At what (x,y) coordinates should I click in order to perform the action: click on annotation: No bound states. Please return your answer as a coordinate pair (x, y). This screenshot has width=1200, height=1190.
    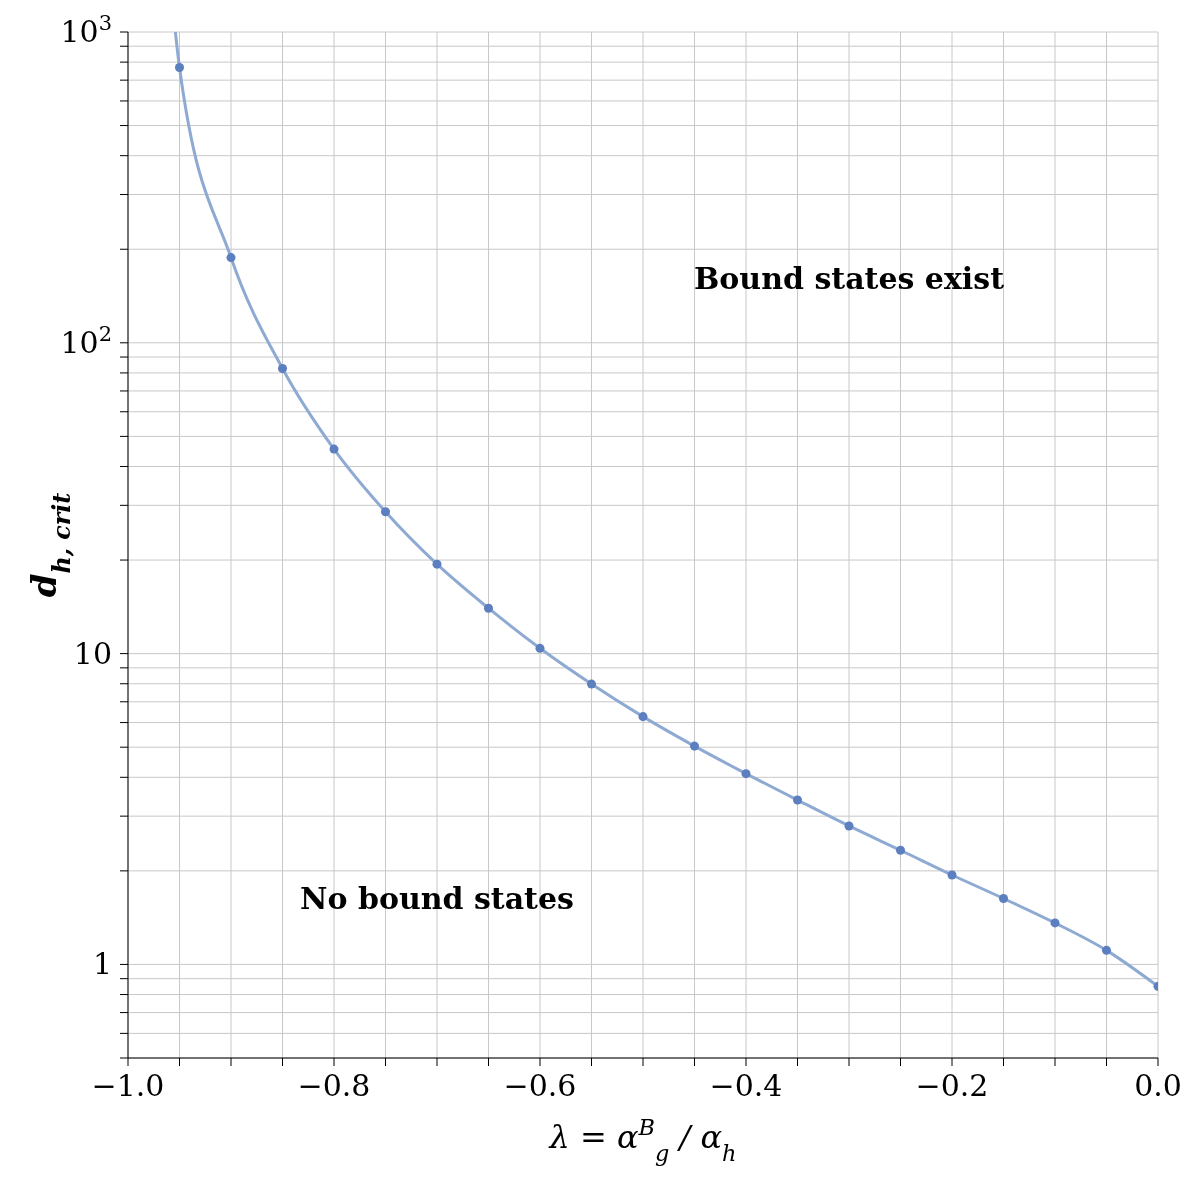
    Looking at the image, I should click on (437, 899).